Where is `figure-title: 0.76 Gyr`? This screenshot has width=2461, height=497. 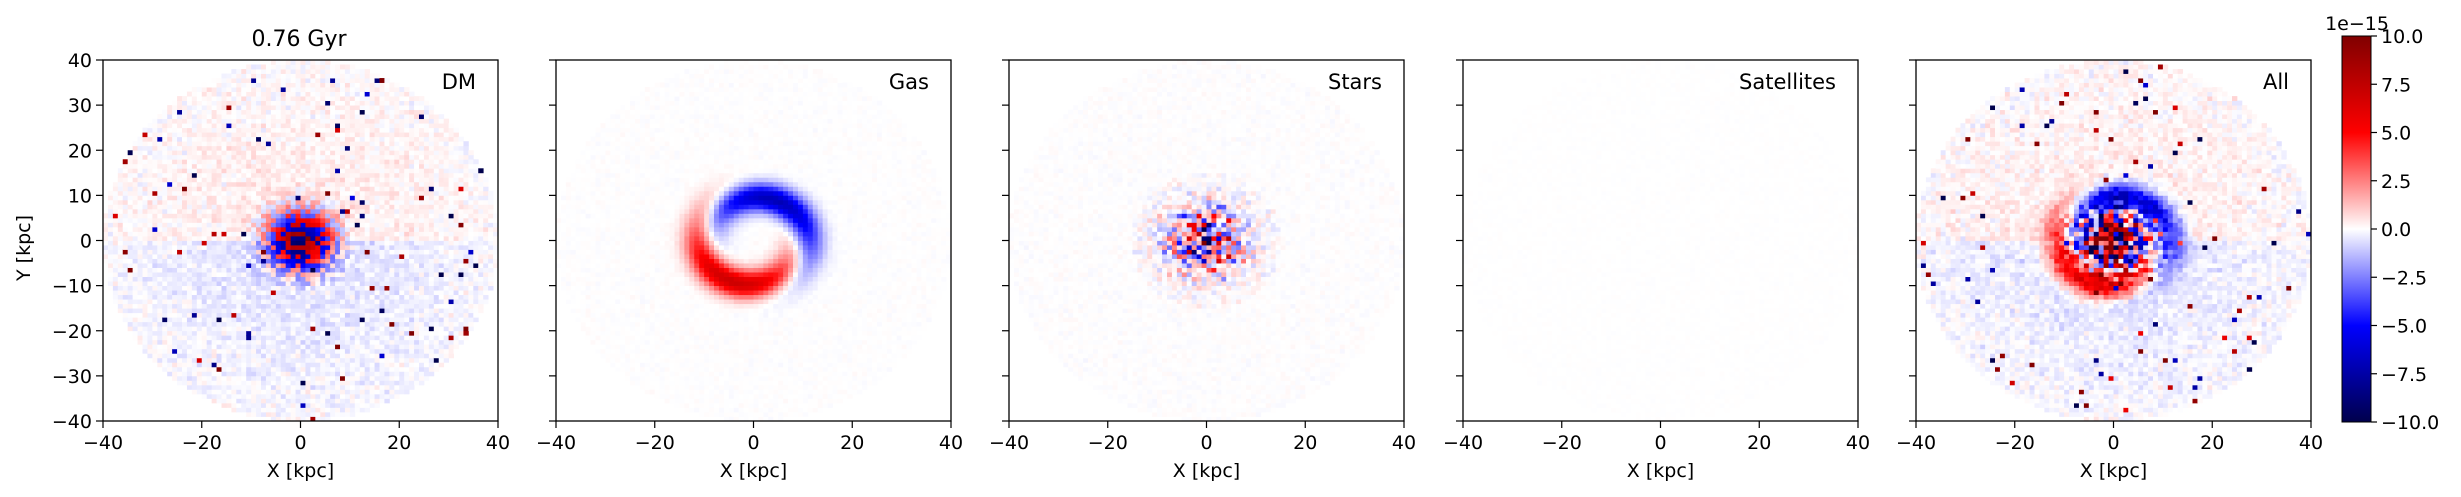
figure-title: 0.76 Gyr is located at coordinates (299, 39).